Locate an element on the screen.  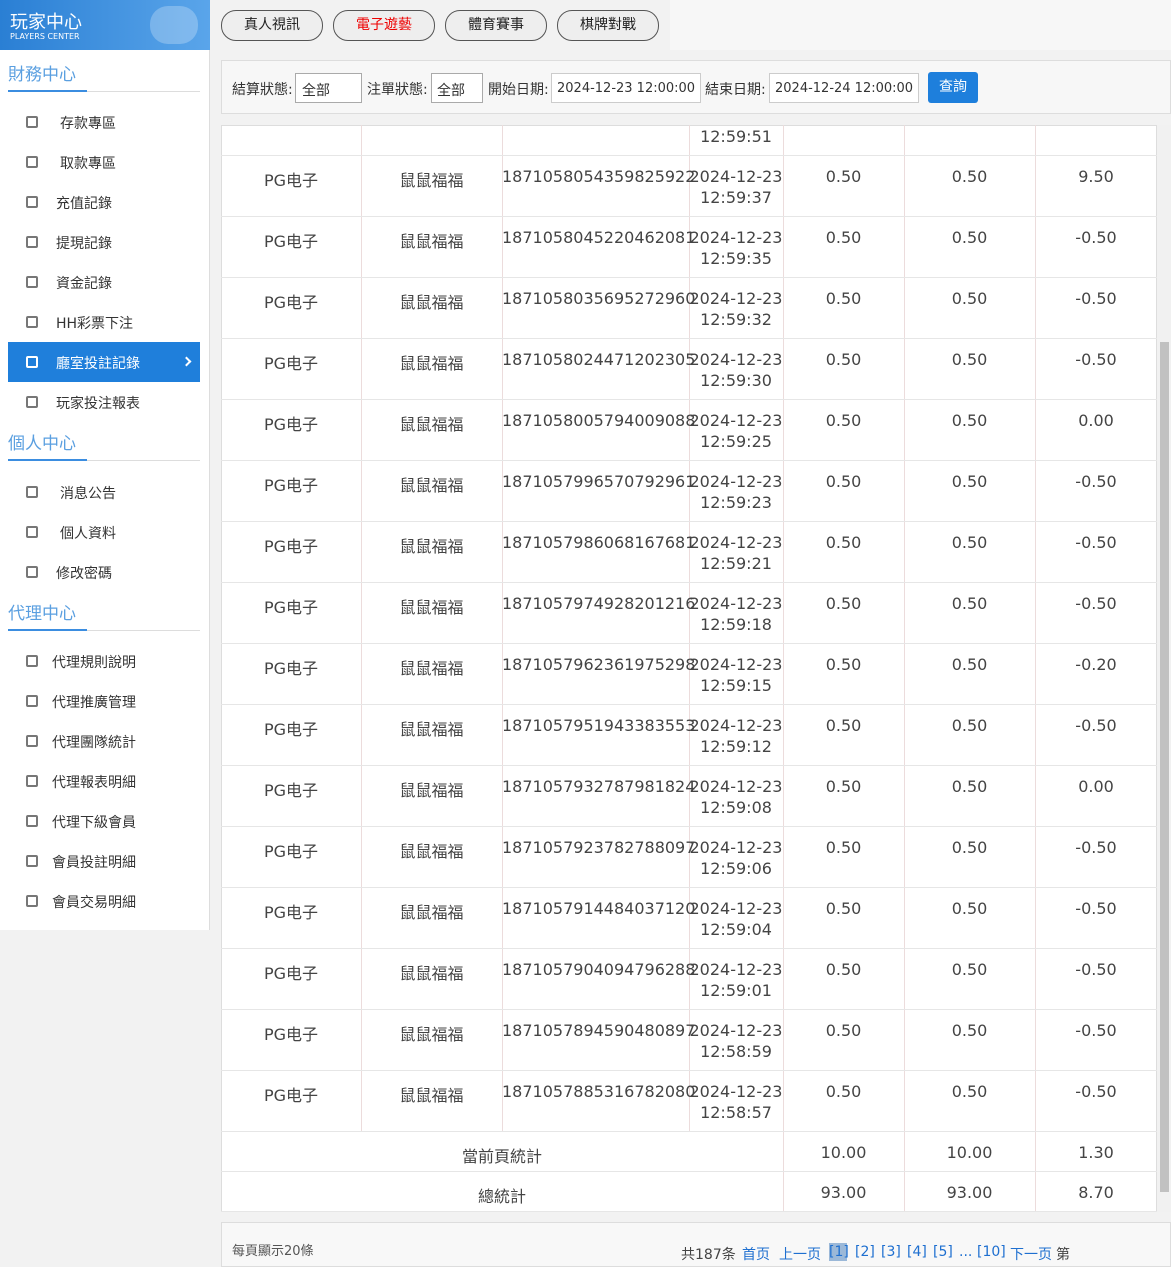
input: 2024-12-23 12:00:00 is located at coordinates (626, 88).